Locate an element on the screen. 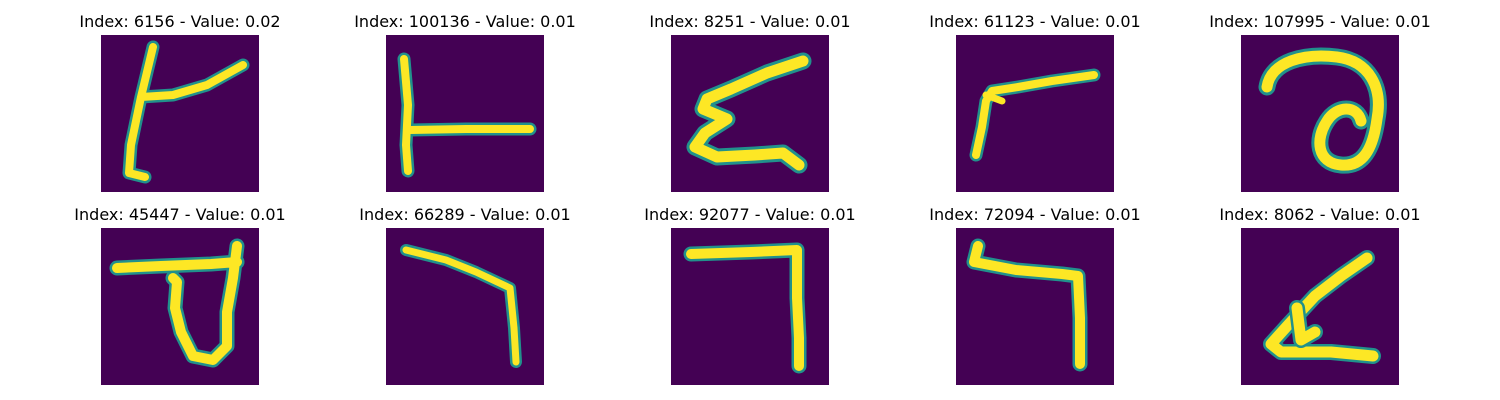 The width and height of the screenshot is (1500, 400). panel: Index: 92077 - Value: 0.01 is located at coordinates (750, 300).